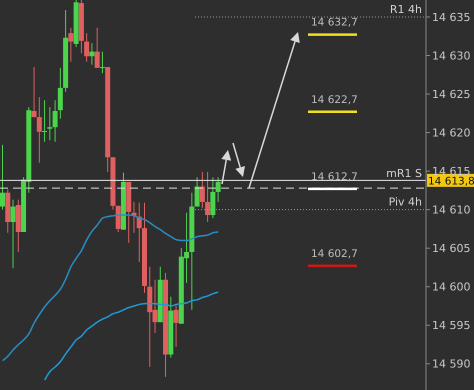 The width and height of the screenshot is (474, 390). Describe the element at coordinates (451, 287) in the screenshot. I see `y-tick-label: 14 600` at that location.